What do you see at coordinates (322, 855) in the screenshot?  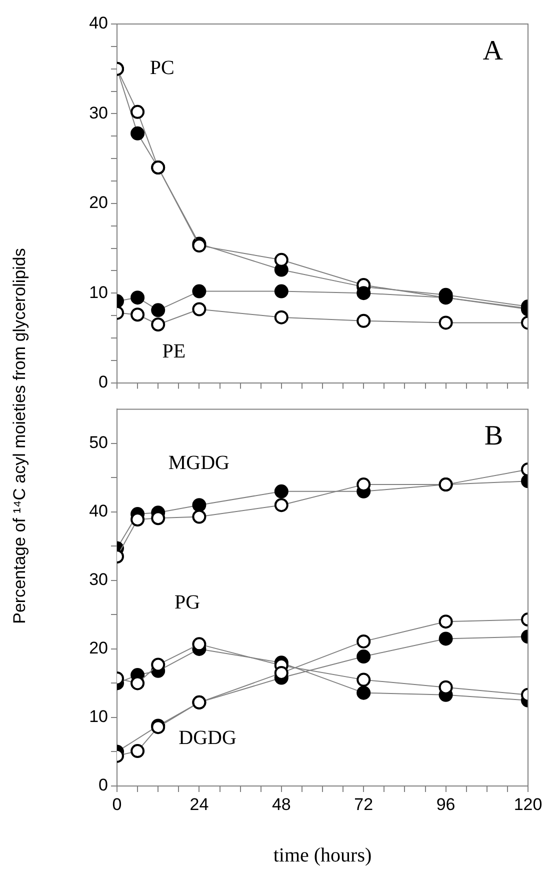 I see `x-axis-title: time (hours)` at bounding box center [322, 855].